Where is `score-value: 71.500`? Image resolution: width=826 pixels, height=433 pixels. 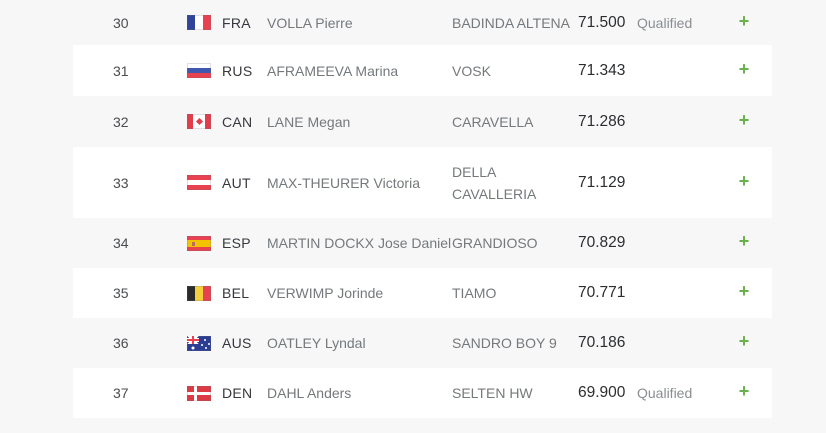
score-value: 71.500 is located at coordinates (602, 22).